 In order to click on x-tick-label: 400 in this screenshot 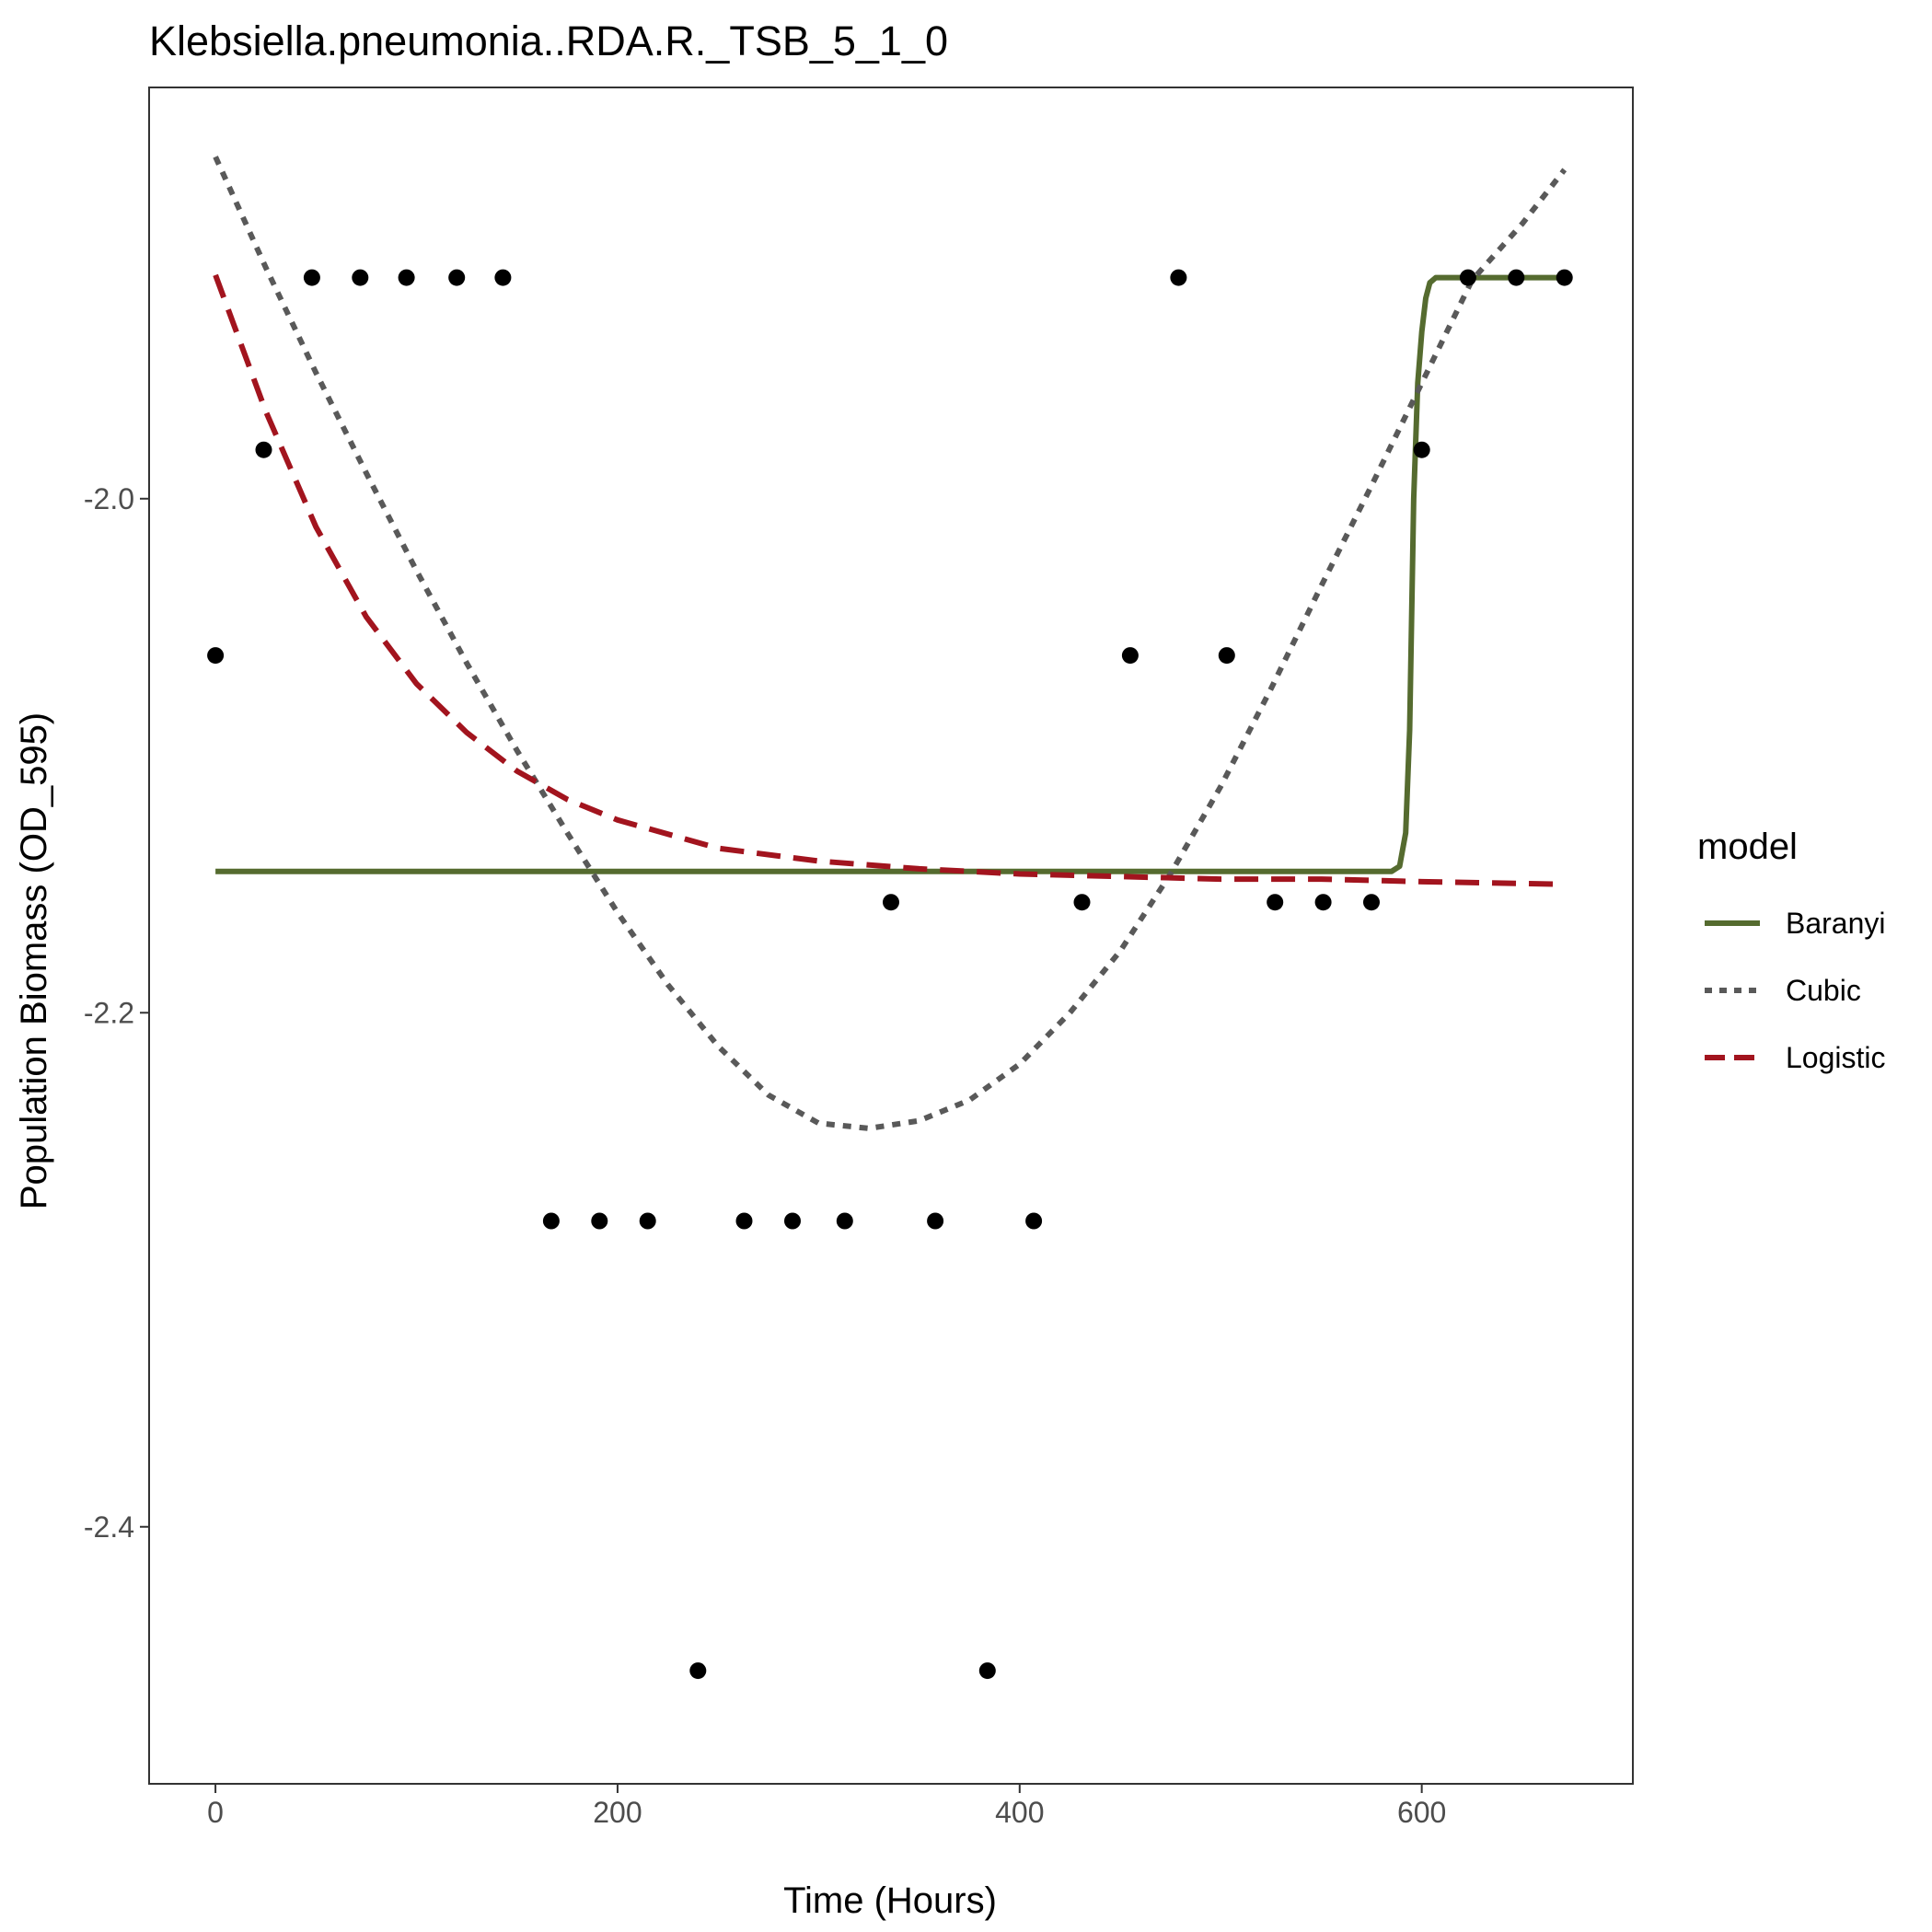, I will do `click(1020, 1813)`.